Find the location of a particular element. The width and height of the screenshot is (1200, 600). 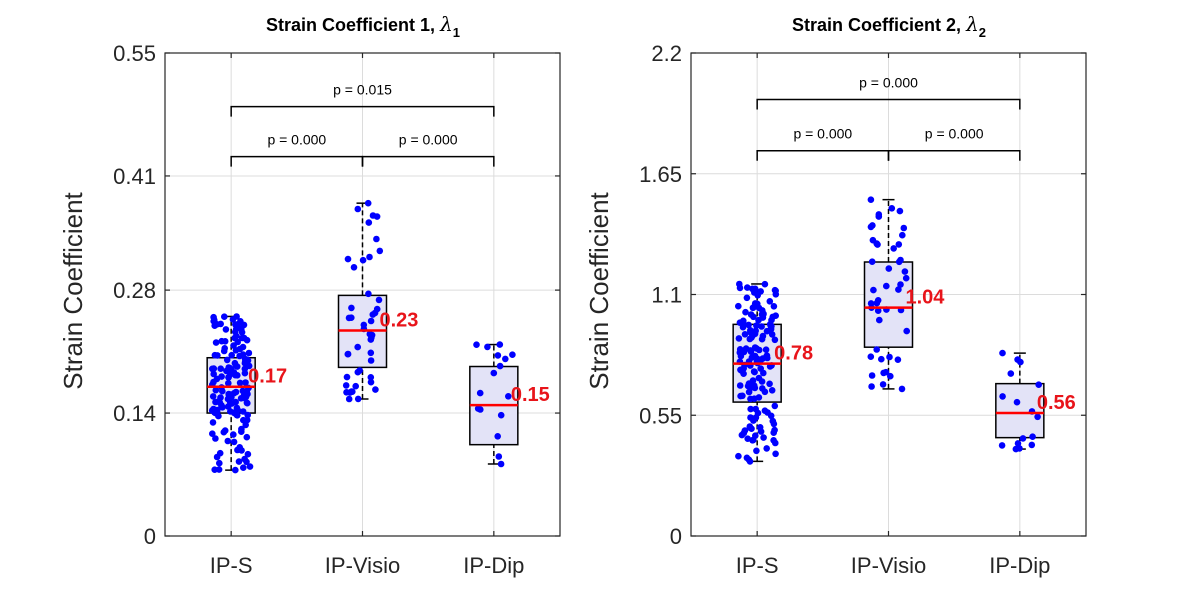

y-tick-label: 0.28 is located at coordinates (134, 290).